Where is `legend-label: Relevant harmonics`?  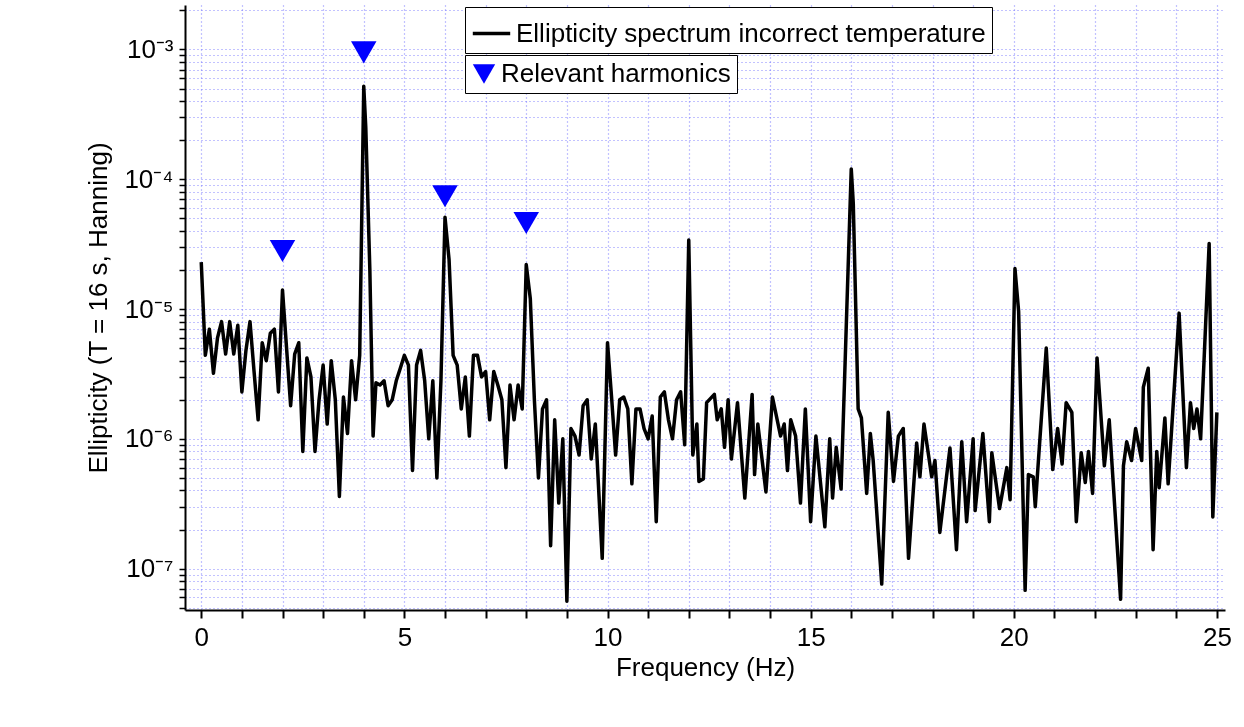 legend-label: Relevant harmonics is located at coordinates (616, 73).